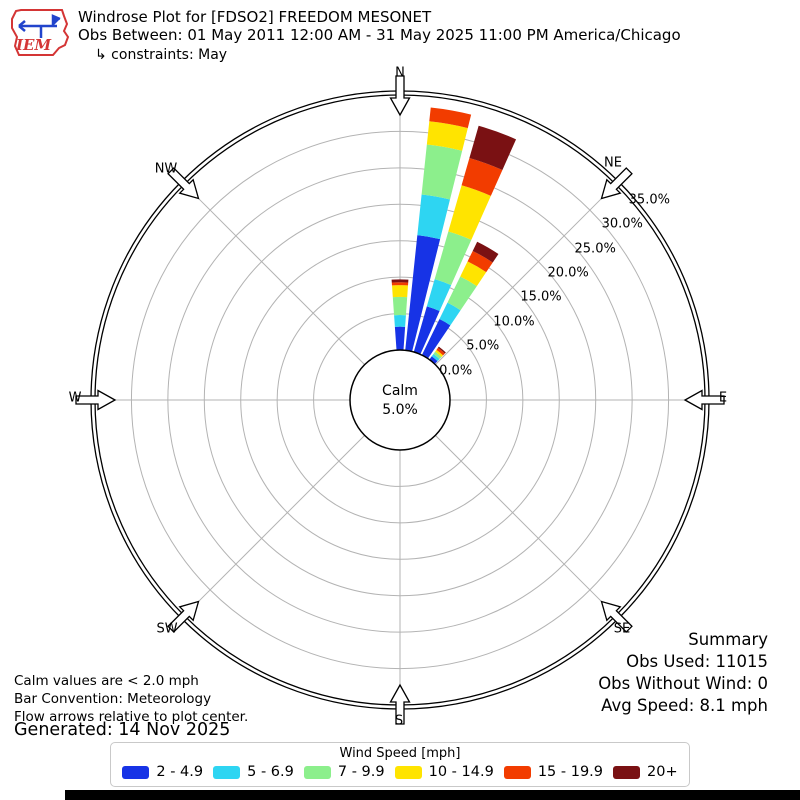 This screenshot has height=800, width=800. What do you see at coordinates (113, 699) in the screenshot?
I see `bar-convention: Bar Convention: Meteorology` at bounding box center [113, 699].